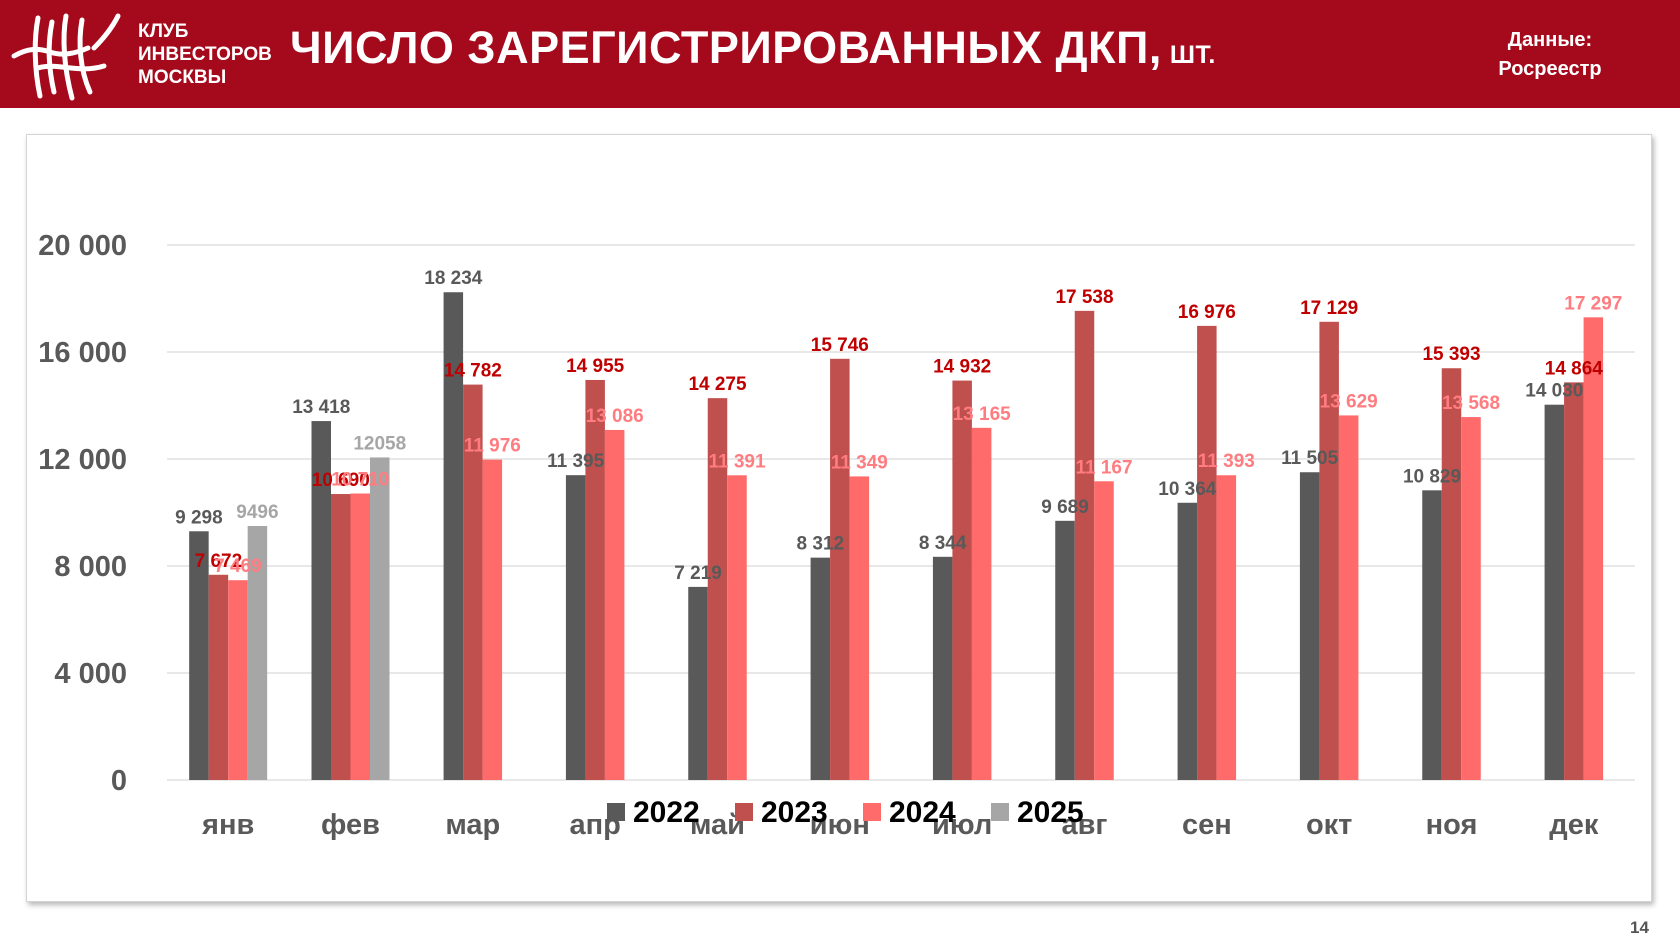  I want to click on data-label-2024: 11 349, so click(859, 462).